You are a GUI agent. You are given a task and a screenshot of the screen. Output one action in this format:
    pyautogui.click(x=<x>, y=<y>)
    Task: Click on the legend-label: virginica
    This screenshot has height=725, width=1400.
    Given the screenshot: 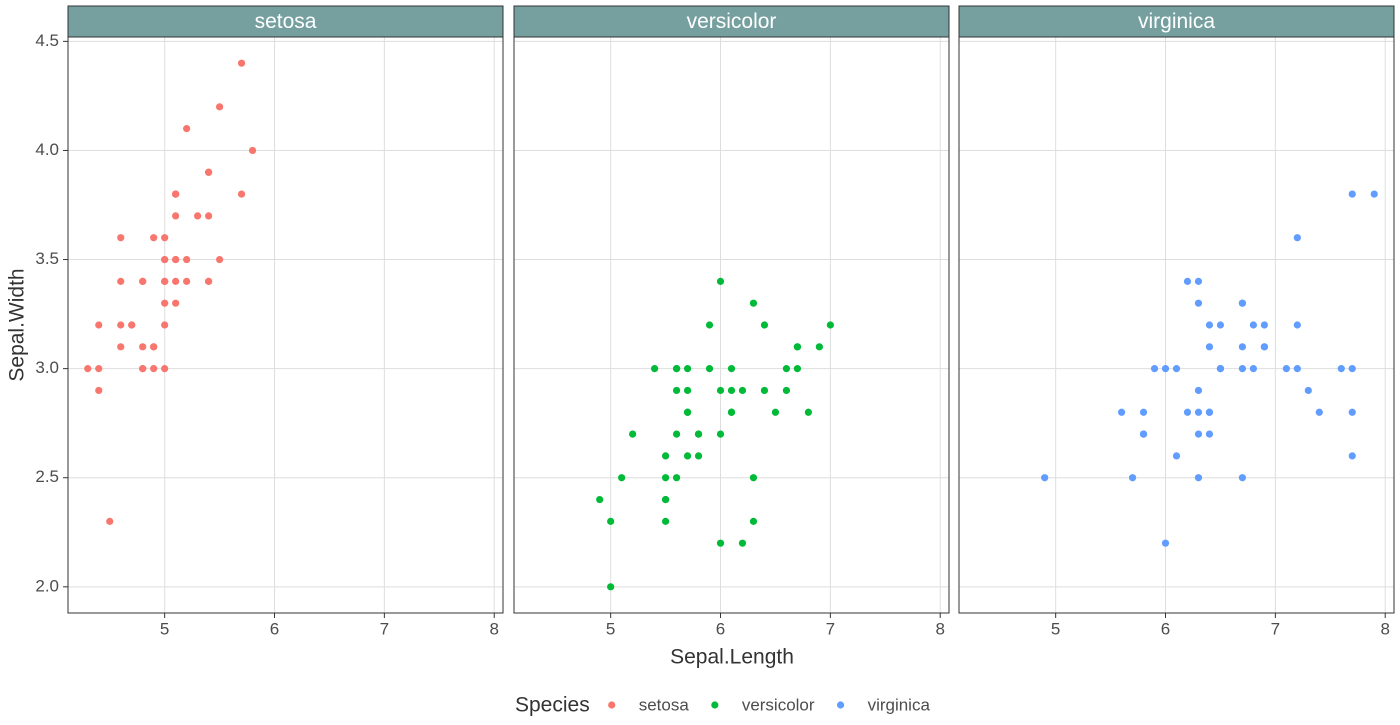 What is the action you would take?
    pyautogui.click(x=899, y=704)
    